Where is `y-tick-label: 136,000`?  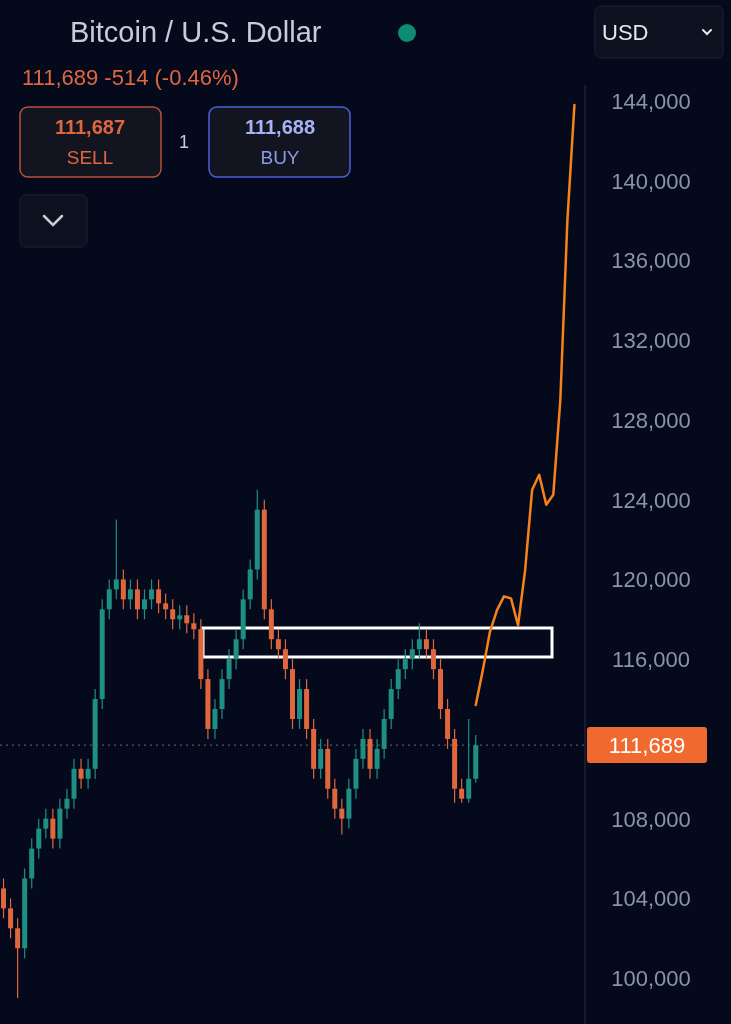 y-tick-label: 136,000 is located at coordinates (651, 261).